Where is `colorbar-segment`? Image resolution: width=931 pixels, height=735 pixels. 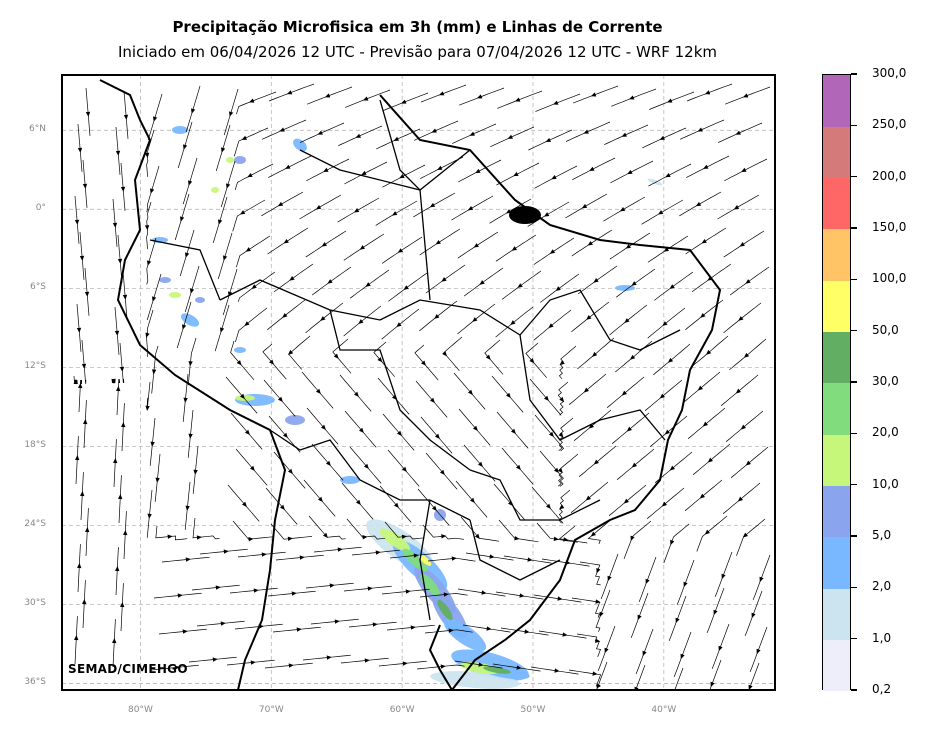
colorbar-segment is located at coordinates (836, 203).